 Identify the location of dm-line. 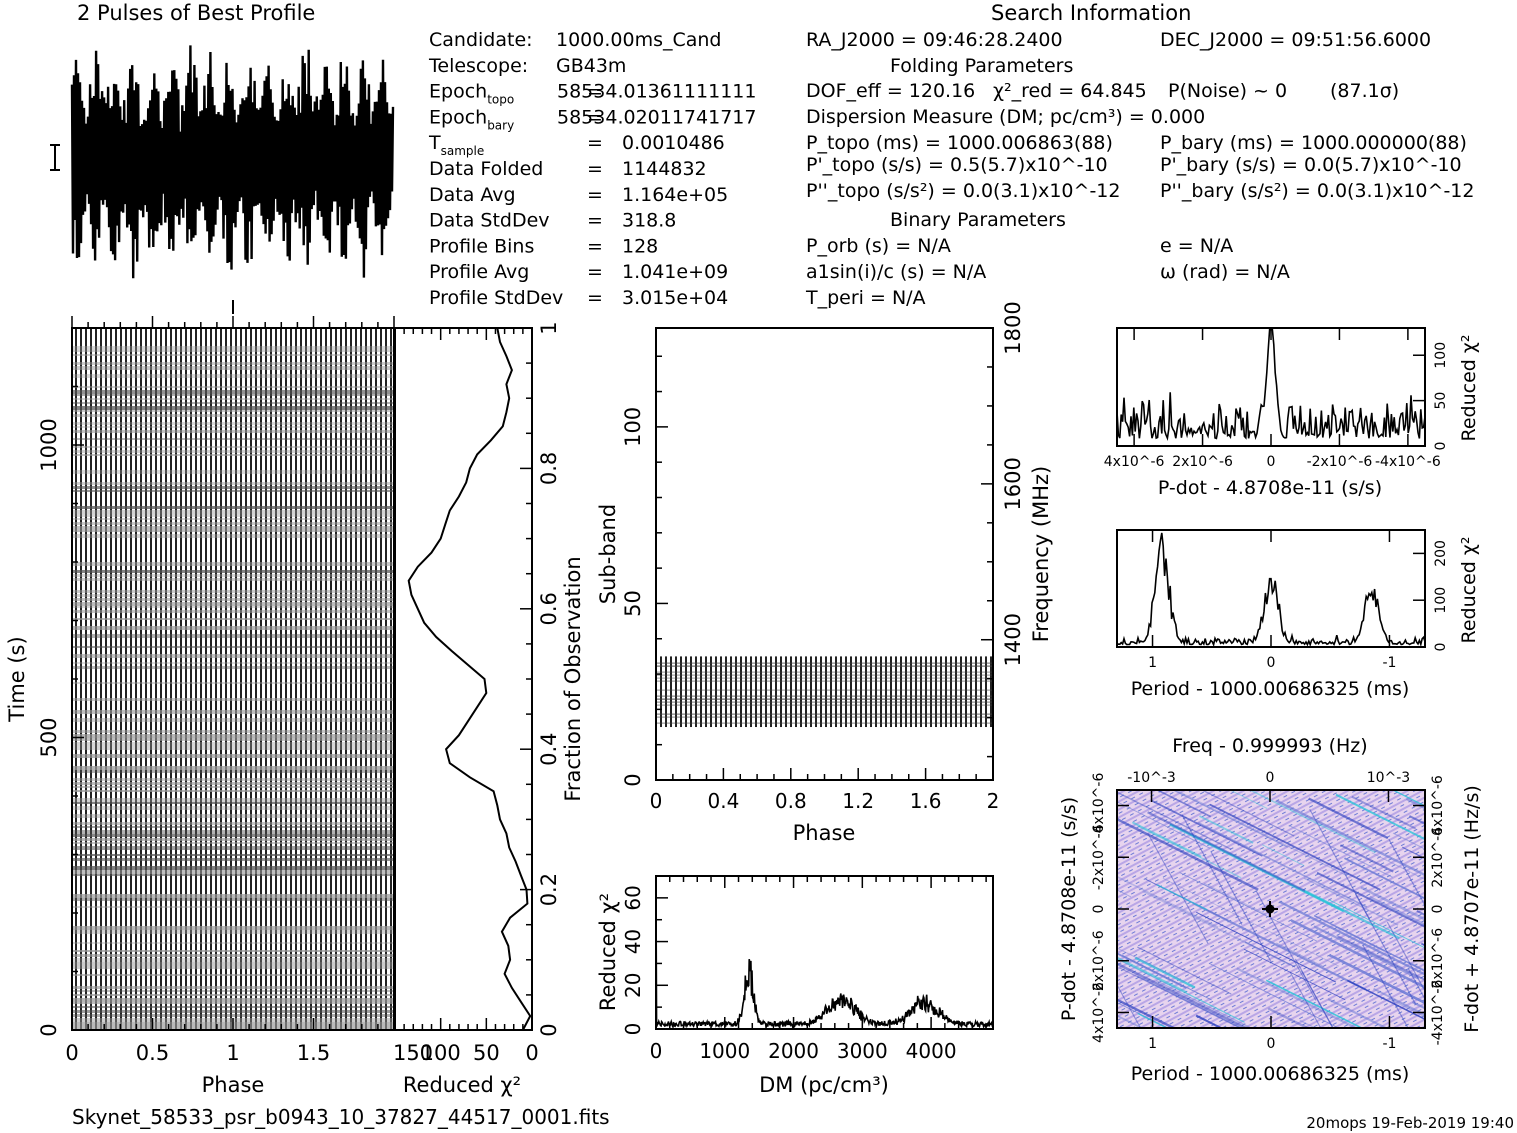
(824, 961).